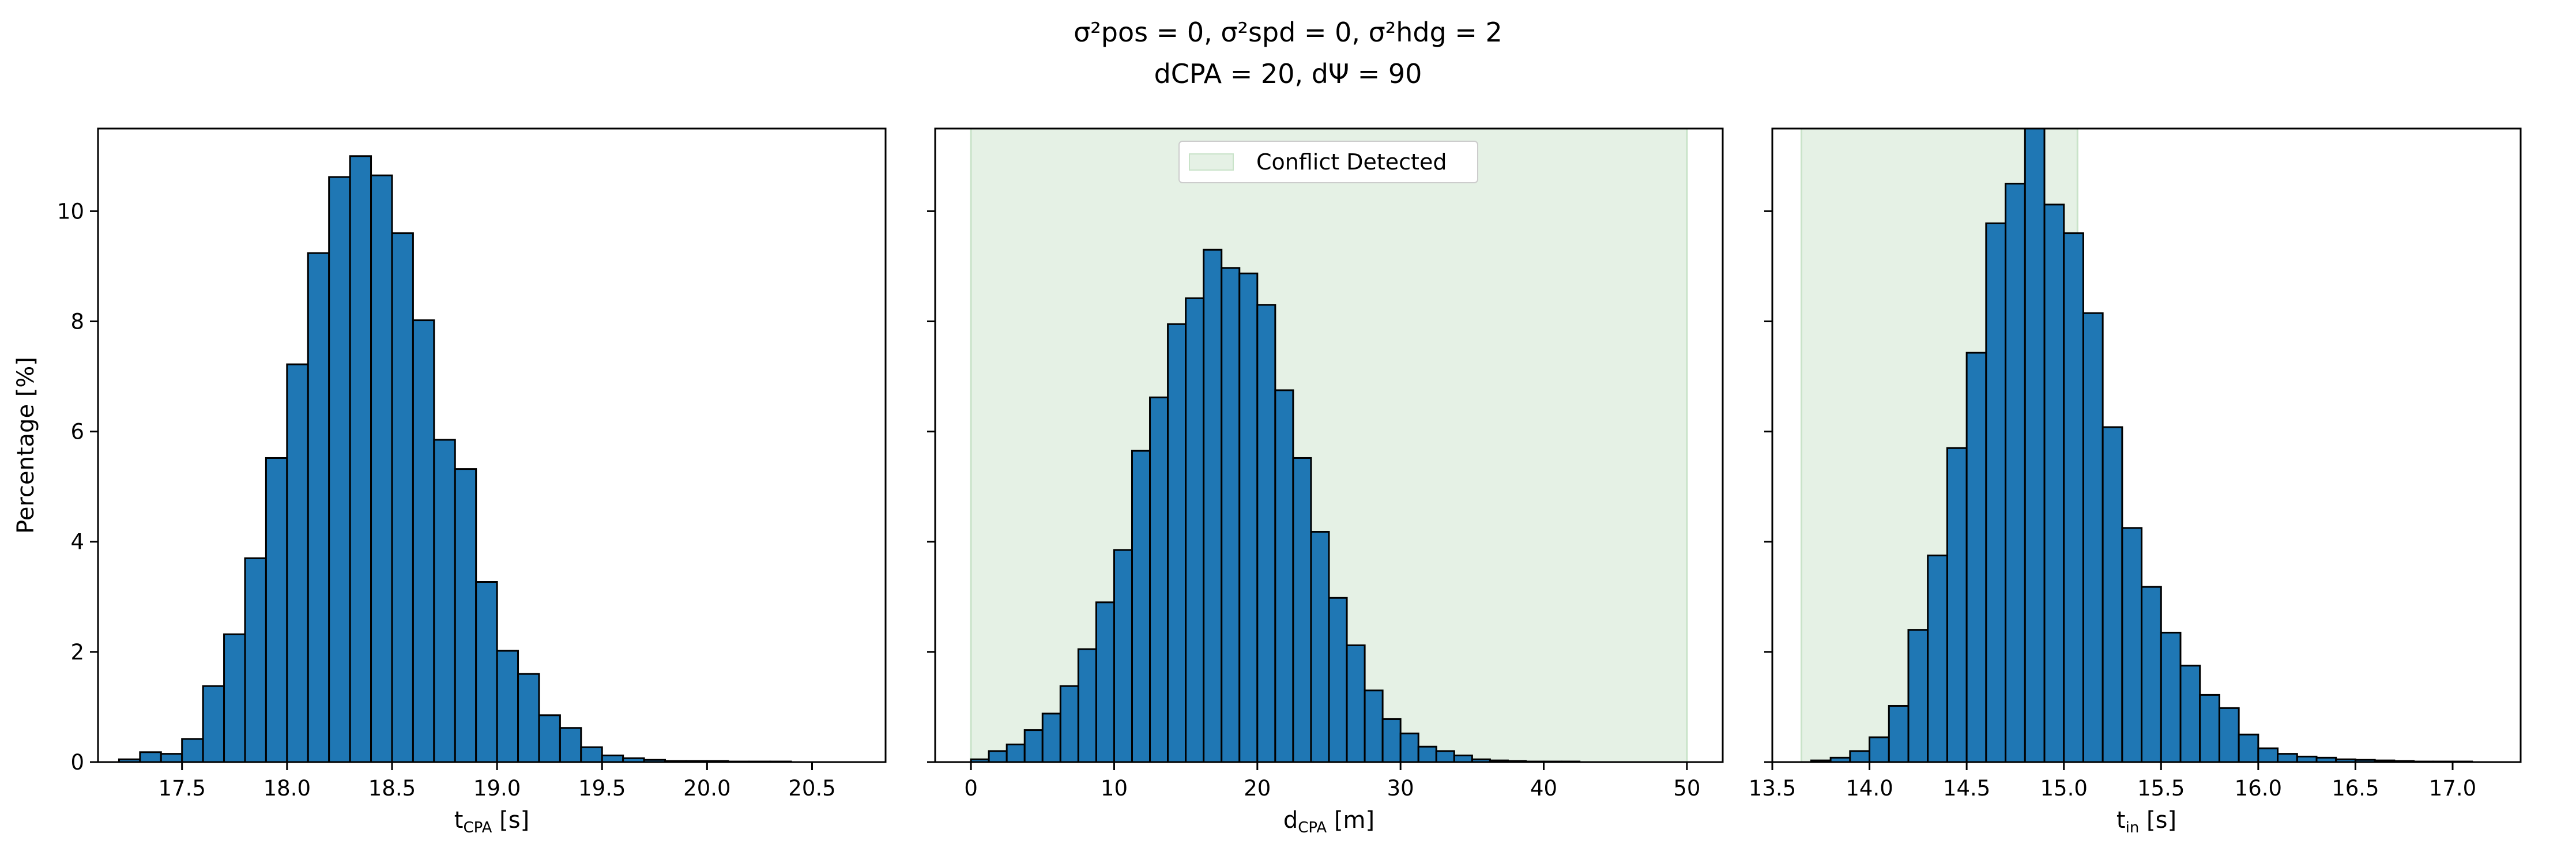  I want to click on x-tick-label: 30, so click(1400, 789).